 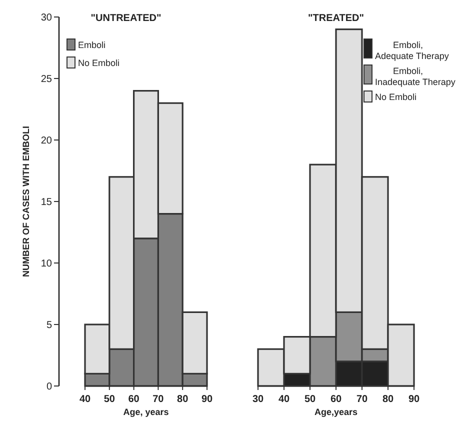 What do you see at coordinates (336, 18) in the screenshot?
I see `chart-title: "TREATED"` at bounding box center [336, 18].